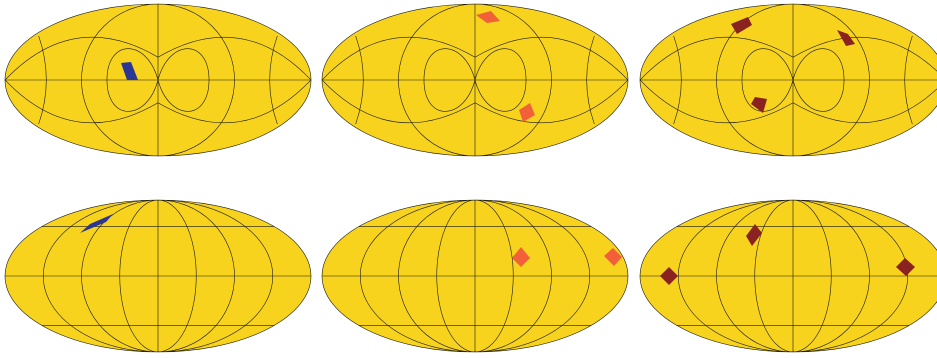 The height and width of the screenshot is (358, 937). I want to click on map-panel-bottom-middle, so click(475, 276).